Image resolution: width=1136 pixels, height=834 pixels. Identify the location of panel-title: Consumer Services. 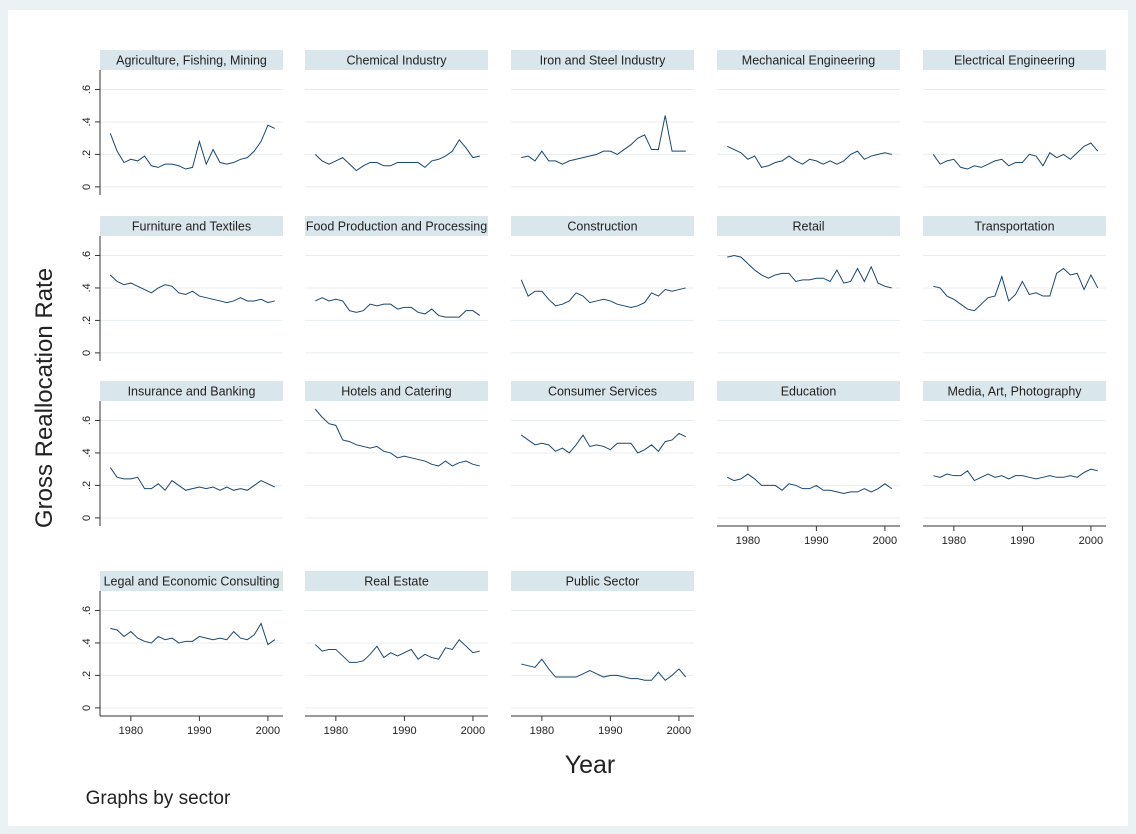
(602, 392).